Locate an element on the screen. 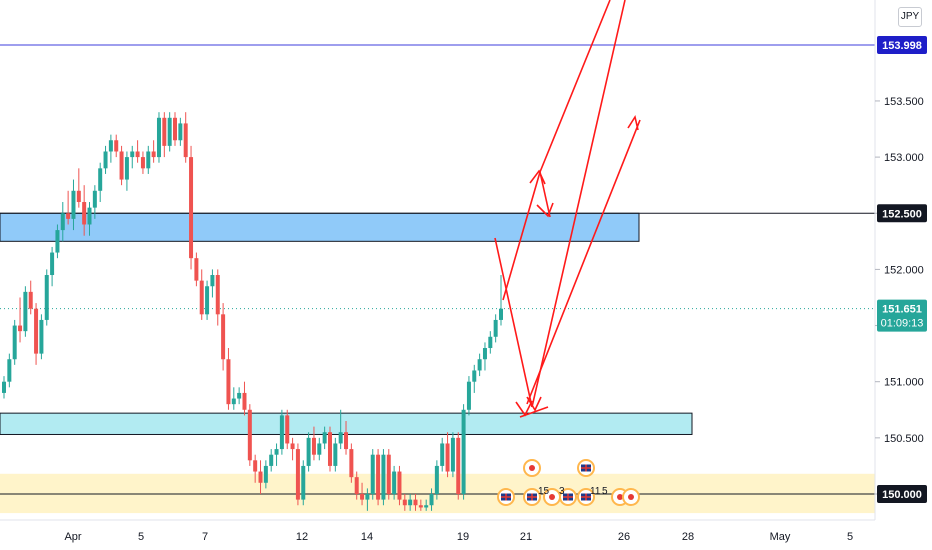  time-axis: Apr 5 7 12 14 19 21 26 28 May 5 is located at coordinates (458, 537).